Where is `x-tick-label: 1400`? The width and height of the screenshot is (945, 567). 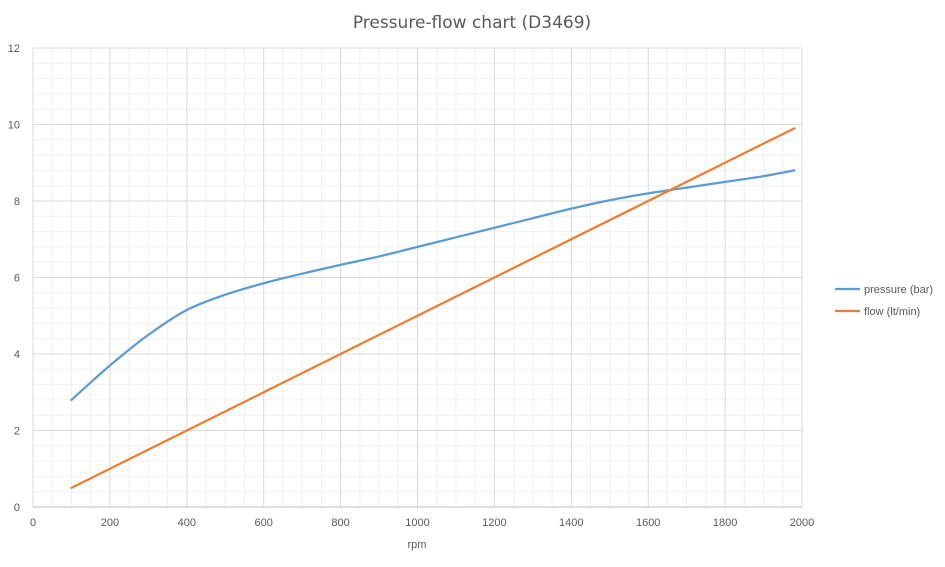 x-tick-label: 1400 is located at coordinates (571, 523).